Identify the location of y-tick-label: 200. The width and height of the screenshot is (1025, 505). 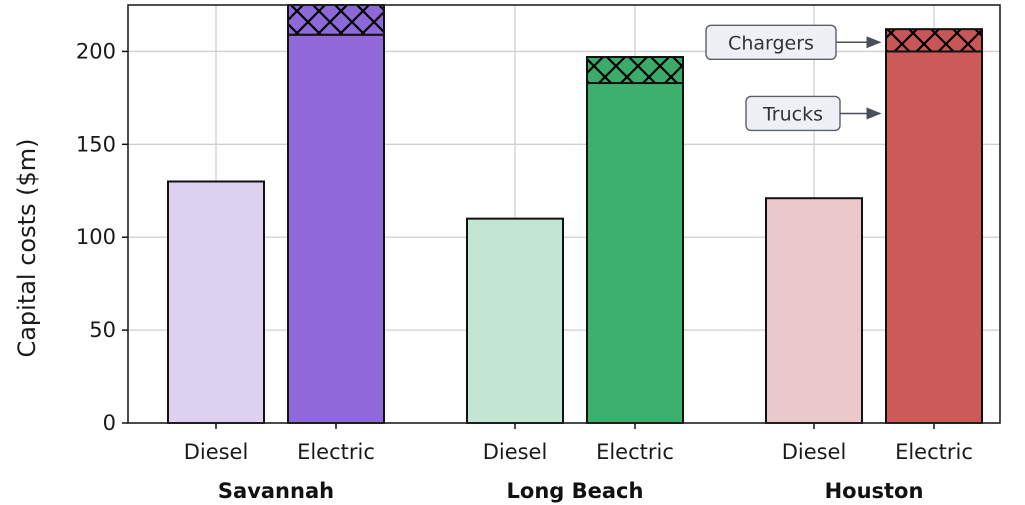
(96, 51).